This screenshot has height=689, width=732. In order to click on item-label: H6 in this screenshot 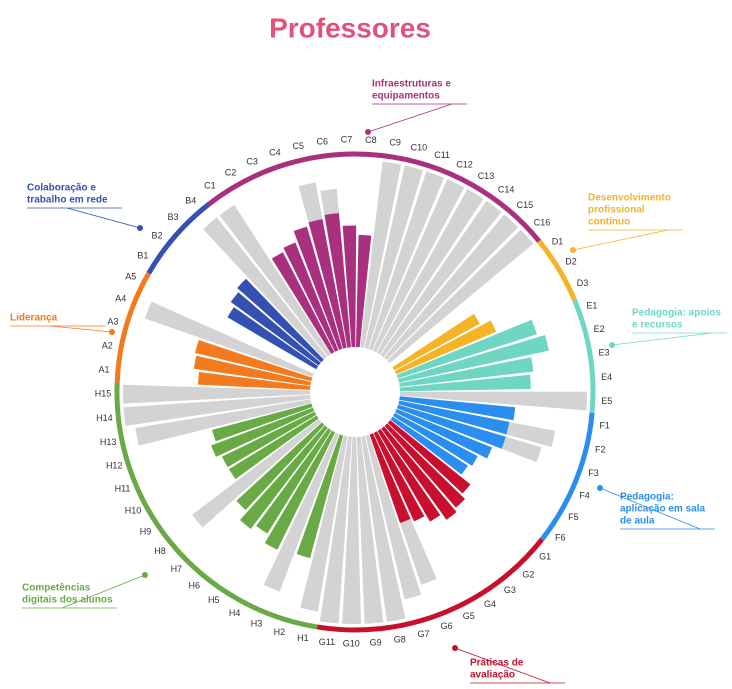, I will do `click(195, 586)`.